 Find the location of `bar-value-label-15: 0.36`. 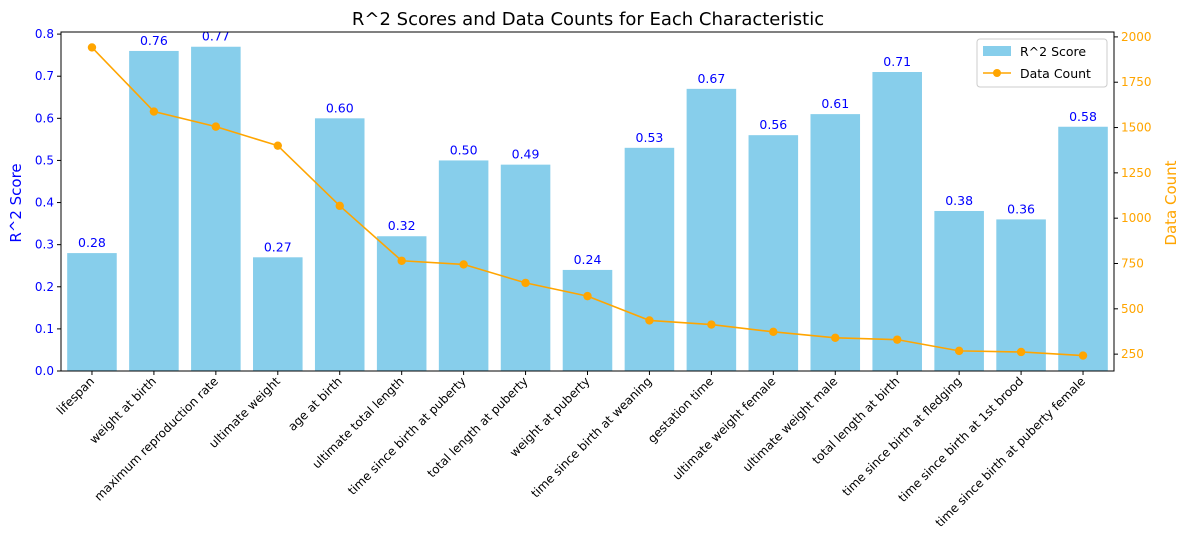

bar-value-label-15: 0.36 is located at coordinates (1021, 208).